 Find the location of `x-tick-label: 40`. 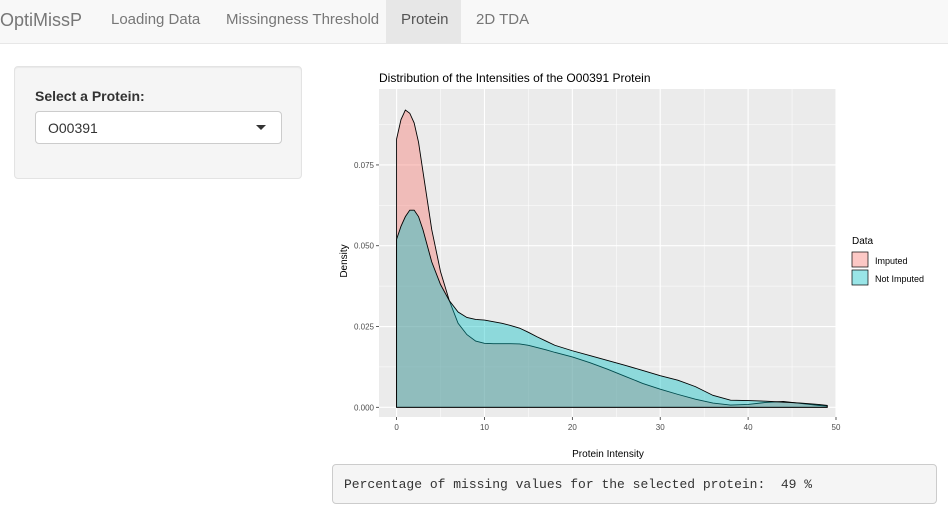

x-tick-label: 40 is located at coordinates (748, 427).